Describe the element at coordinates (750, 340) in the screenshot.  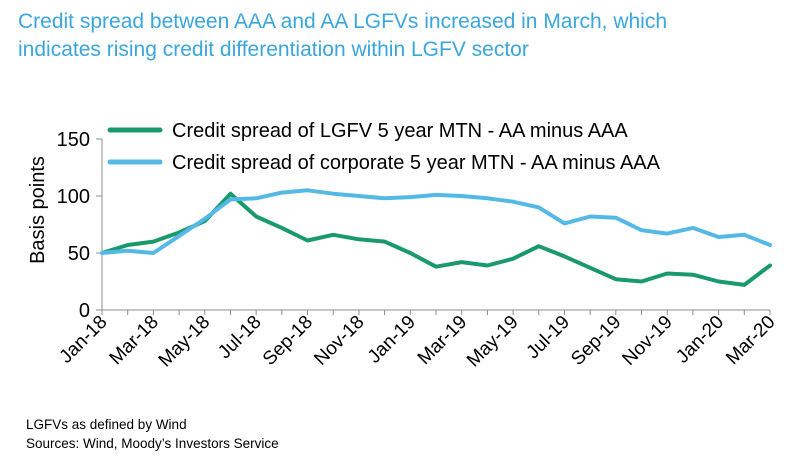
I see `x-tick-label: Mar-20` at that location.